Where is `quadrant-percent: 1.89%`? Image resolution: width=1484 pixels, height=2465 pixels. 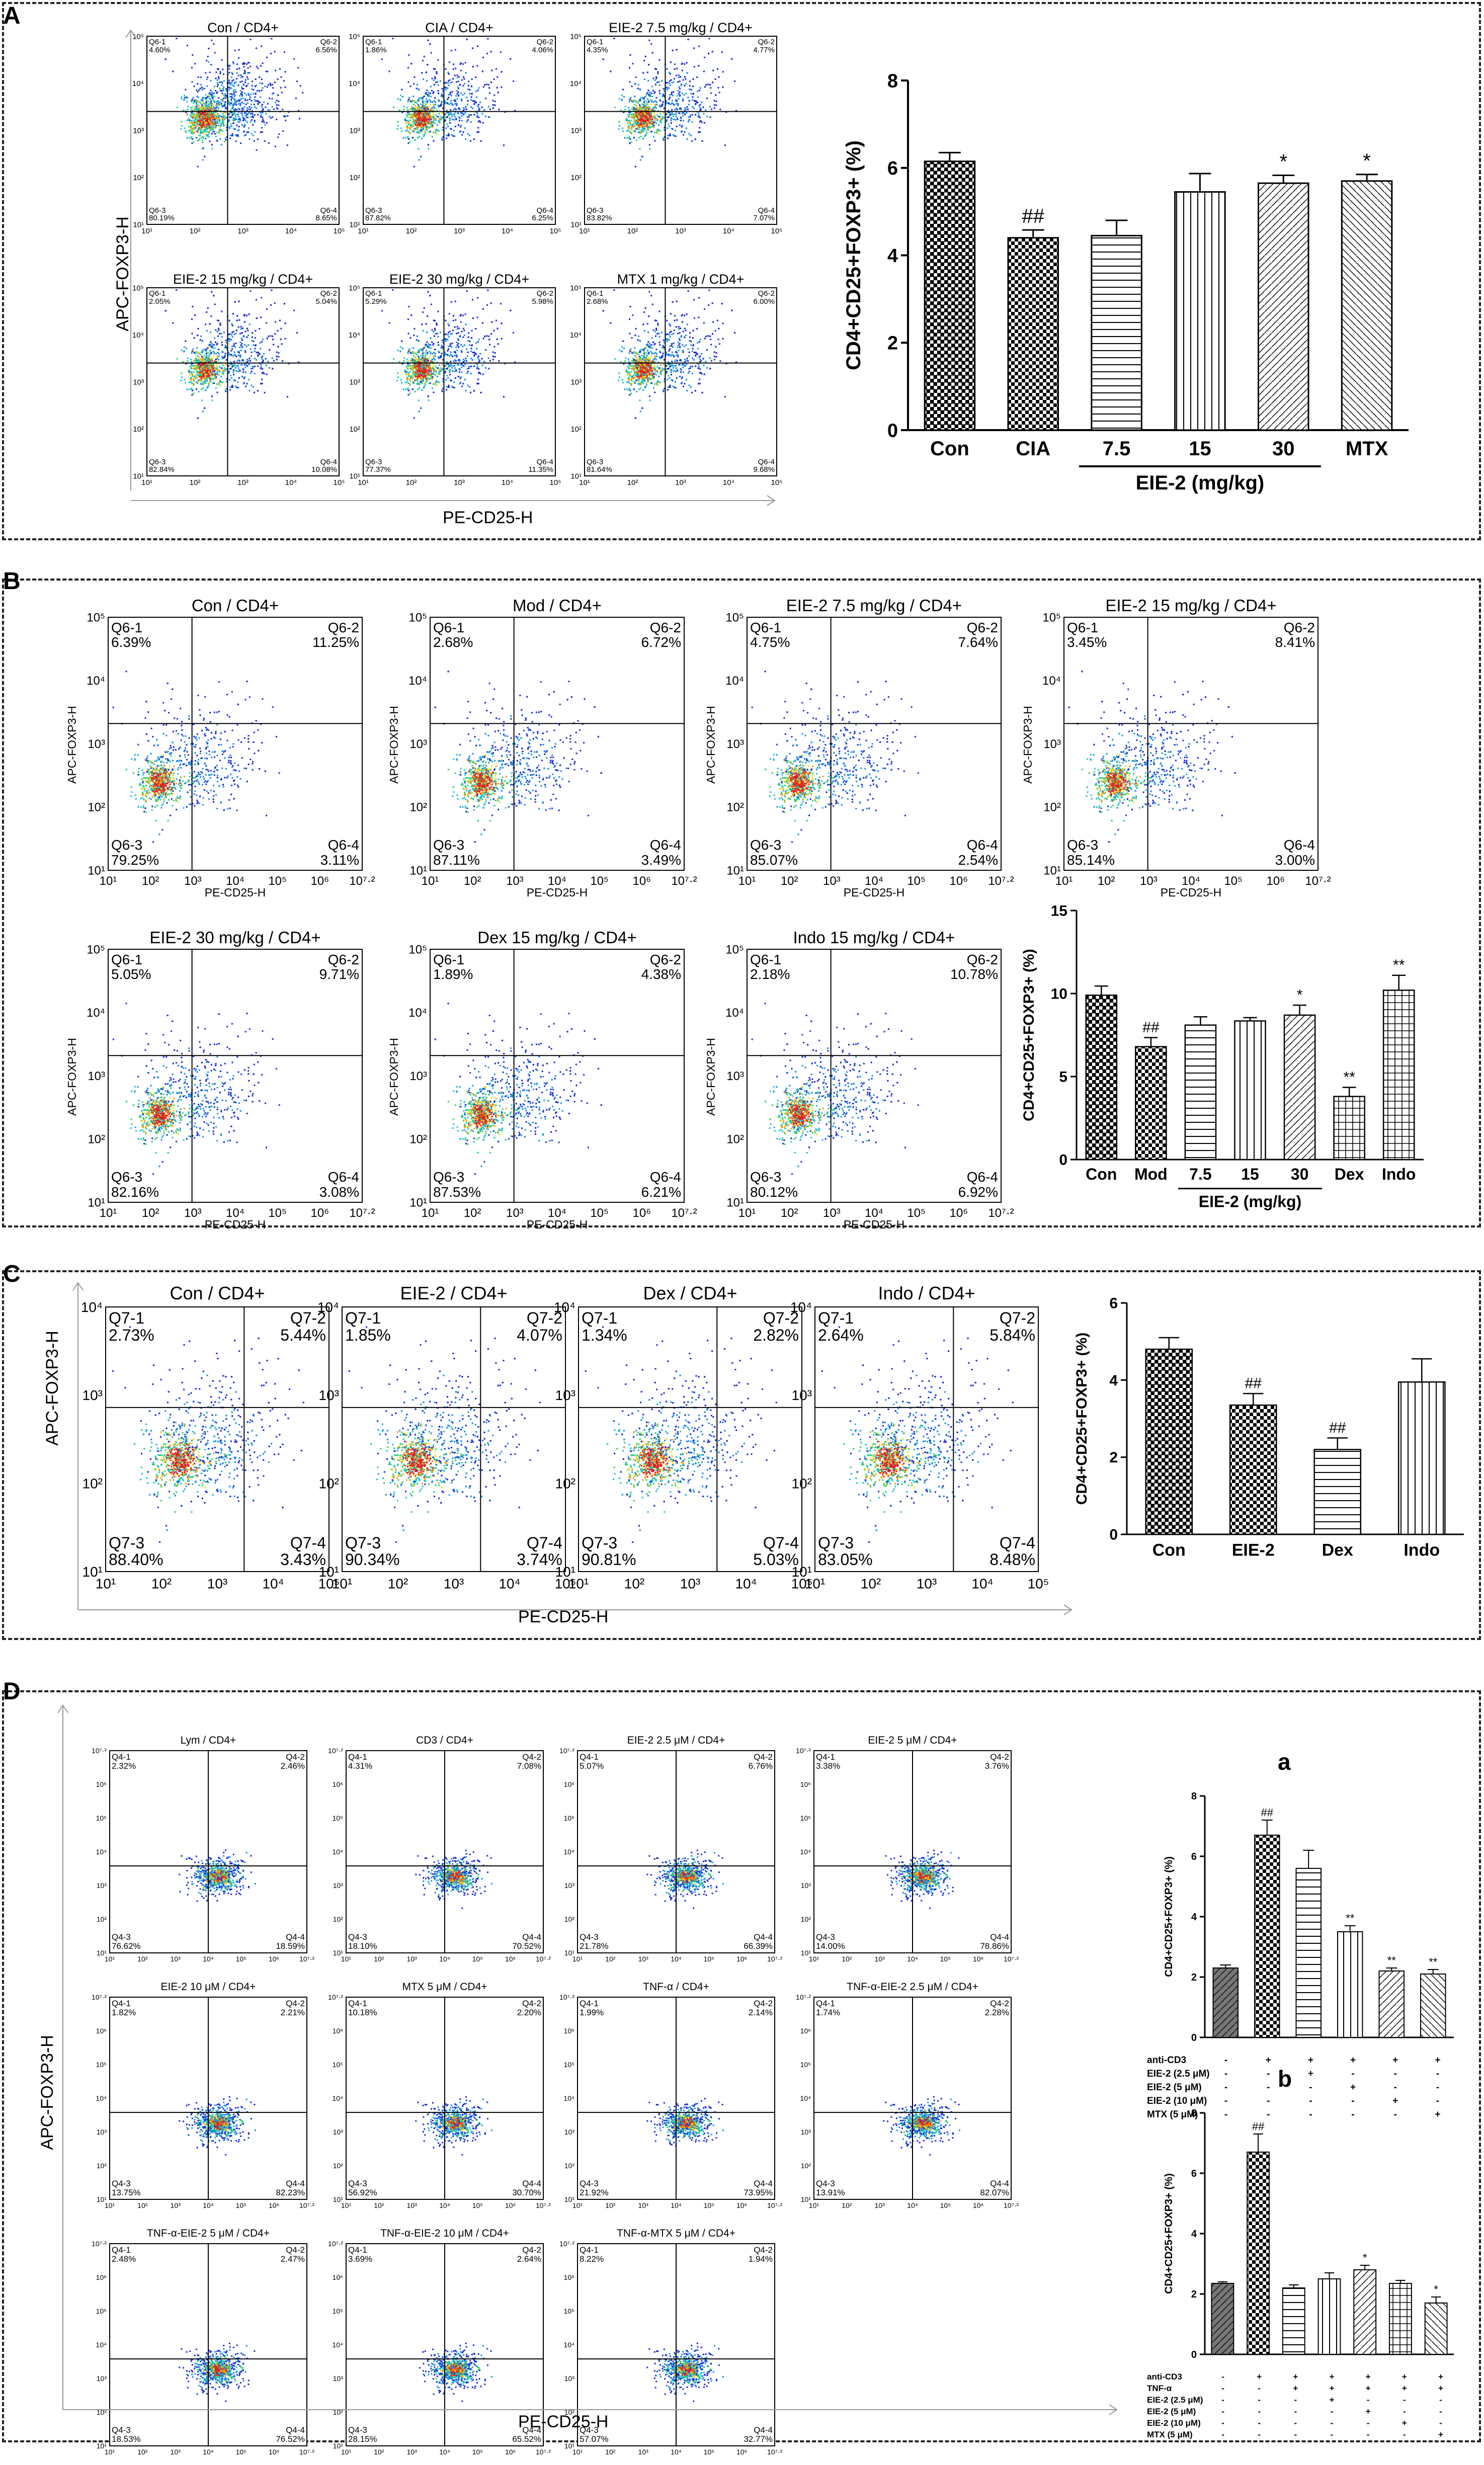 quadrant-percent: 1.89% is located at coordinates (453, 974).